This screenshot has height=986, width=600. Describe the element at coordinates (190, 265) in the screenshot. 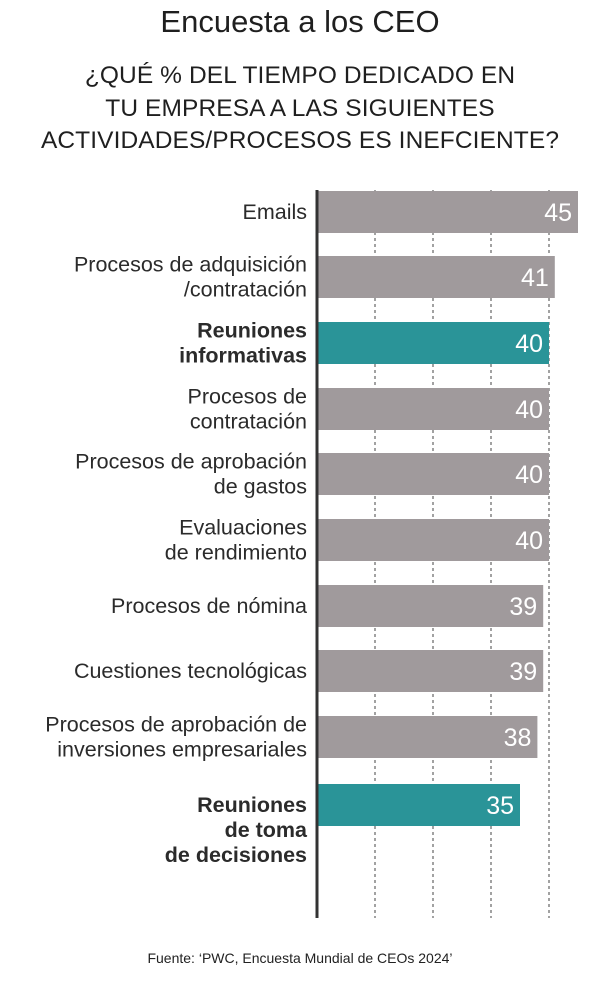

I see `category-label: Procesos de adquisición` at that location.